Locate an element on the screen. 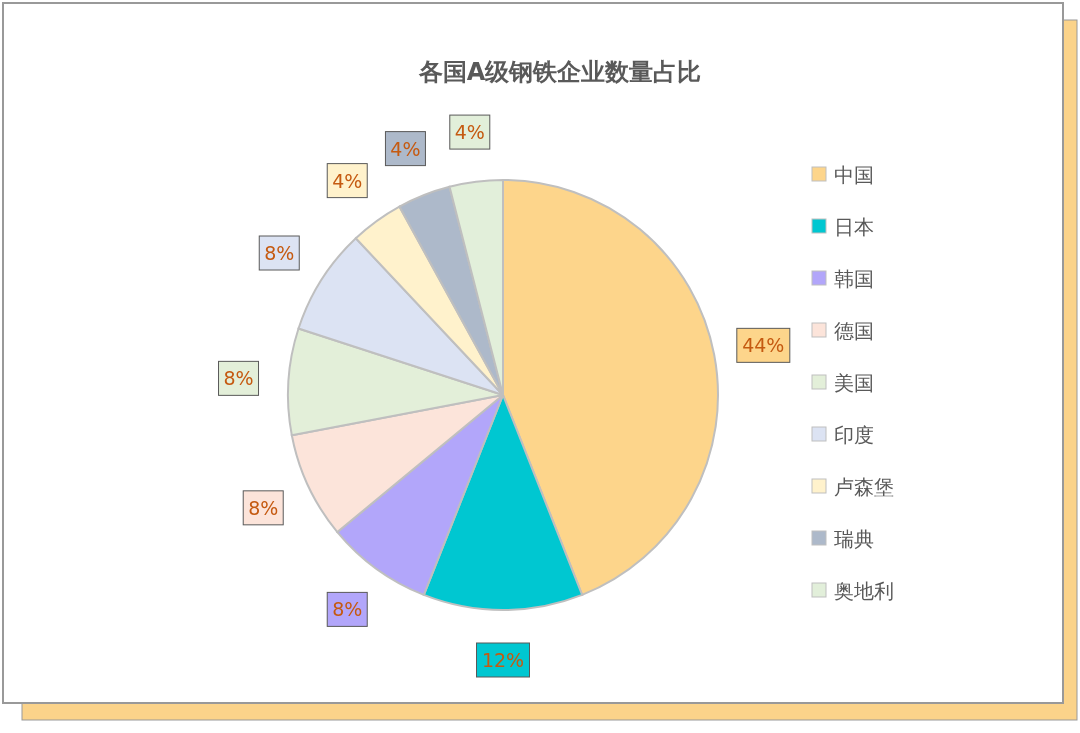 The image size is (1080, 733). legend-label: 中国 is located at coordinates (854, 175).